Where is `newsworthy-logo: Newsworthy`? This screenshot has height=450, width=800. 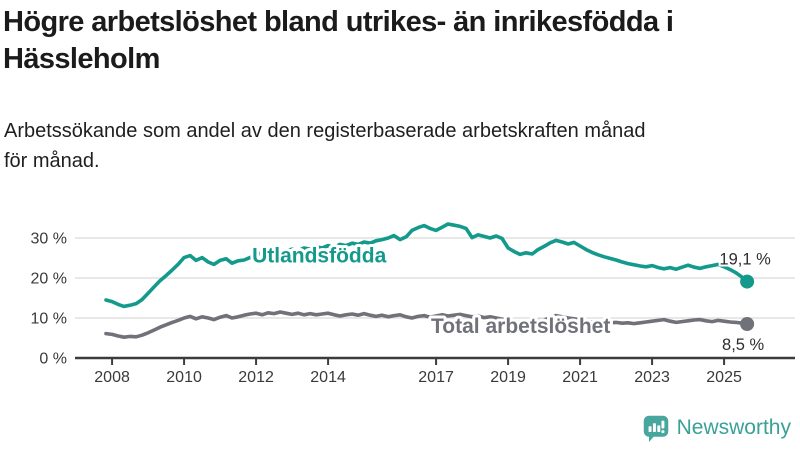 newsworthy-logo: Newsworthy is located at coordinates (716, 428).